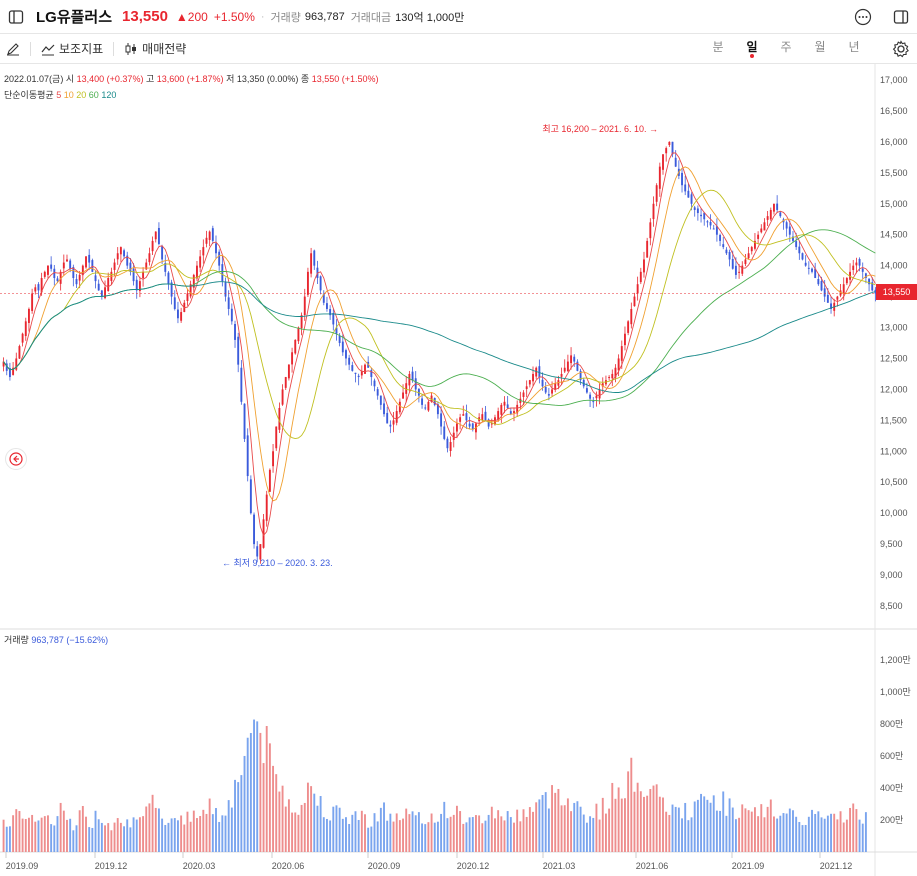 The image size is (917, 876). I want to click on info-high: 13,600 (+1.87%), so click(190, 79).